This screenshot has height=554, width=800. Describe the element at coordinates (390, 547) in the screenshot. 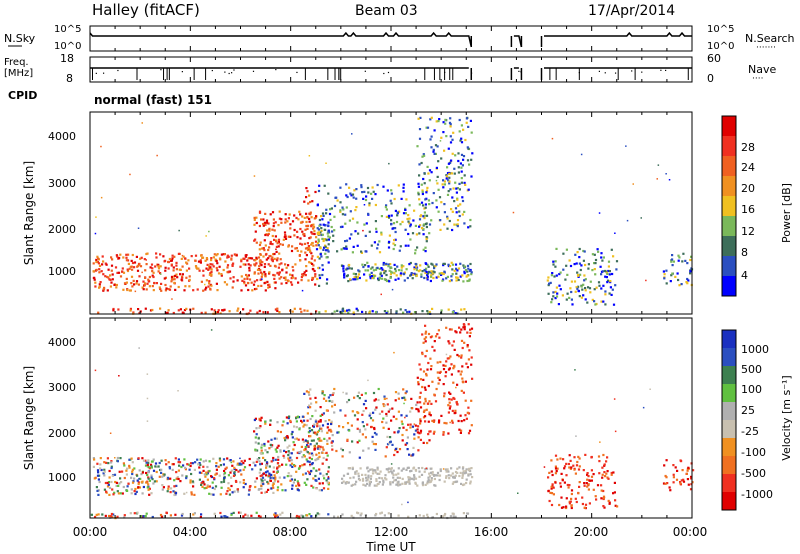

I see `x-axis-label: Time UT` at that location.